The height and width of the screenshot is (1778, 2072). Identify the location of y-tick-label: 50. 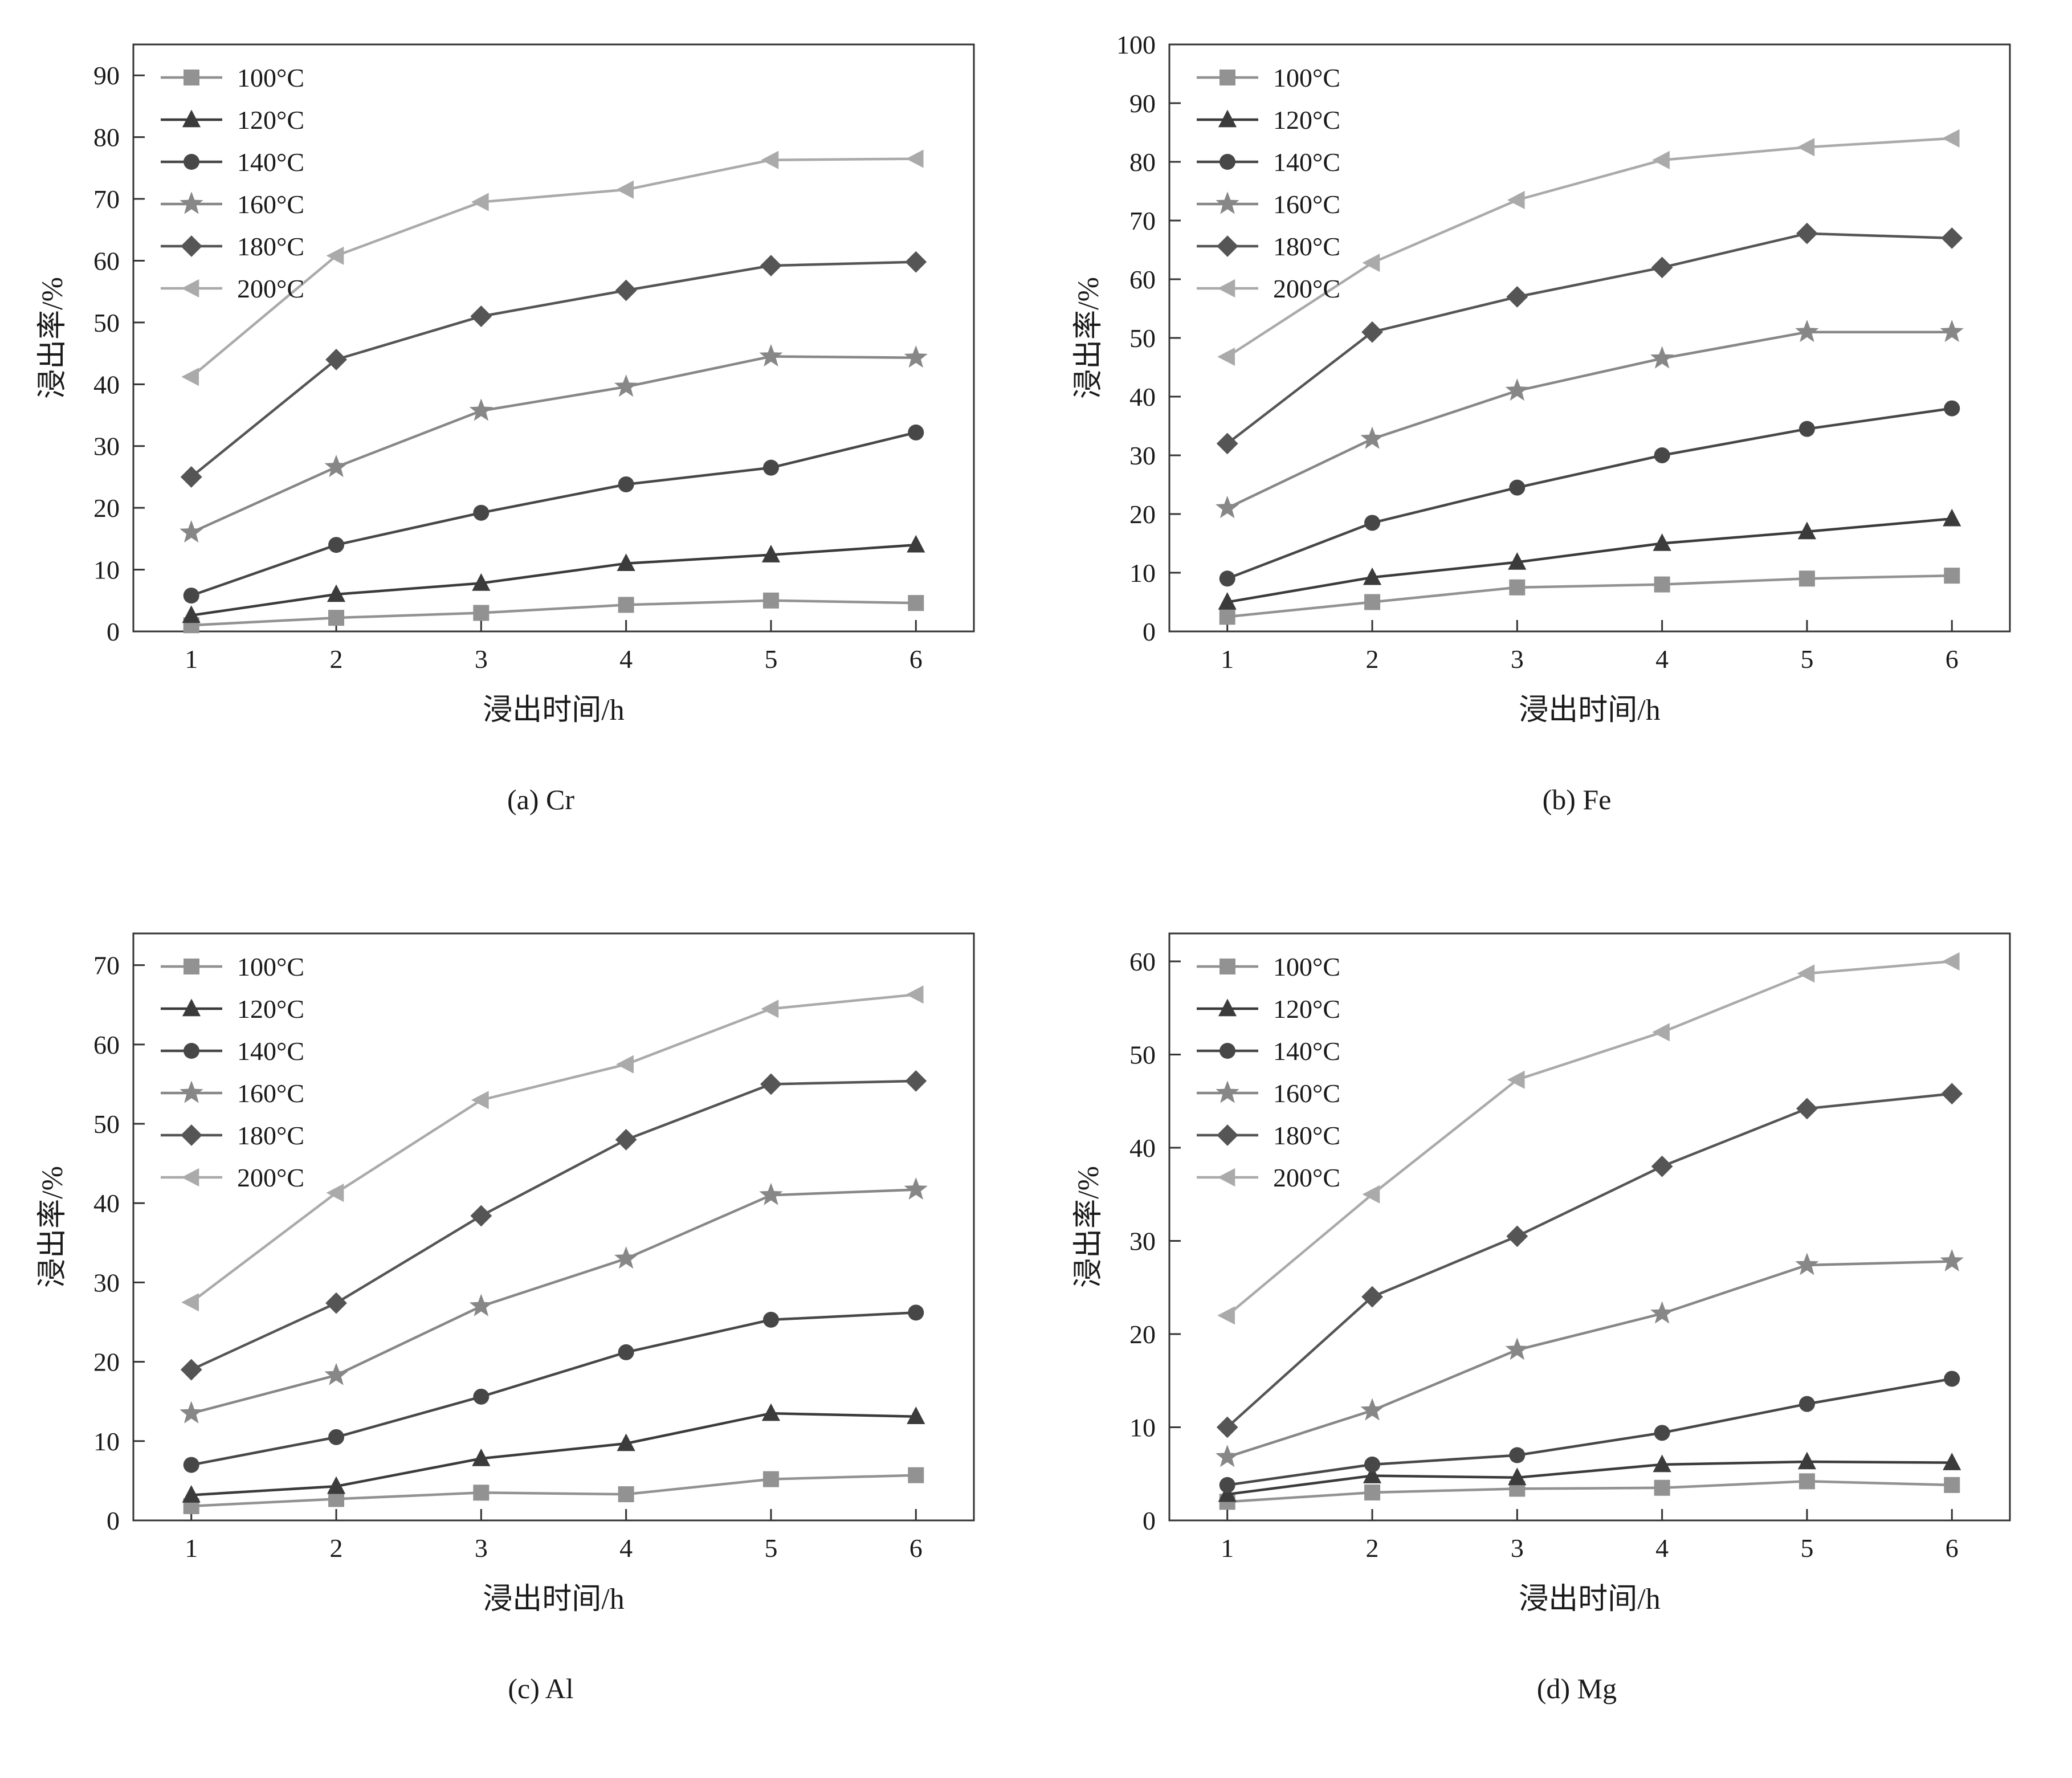
(106, 1124).